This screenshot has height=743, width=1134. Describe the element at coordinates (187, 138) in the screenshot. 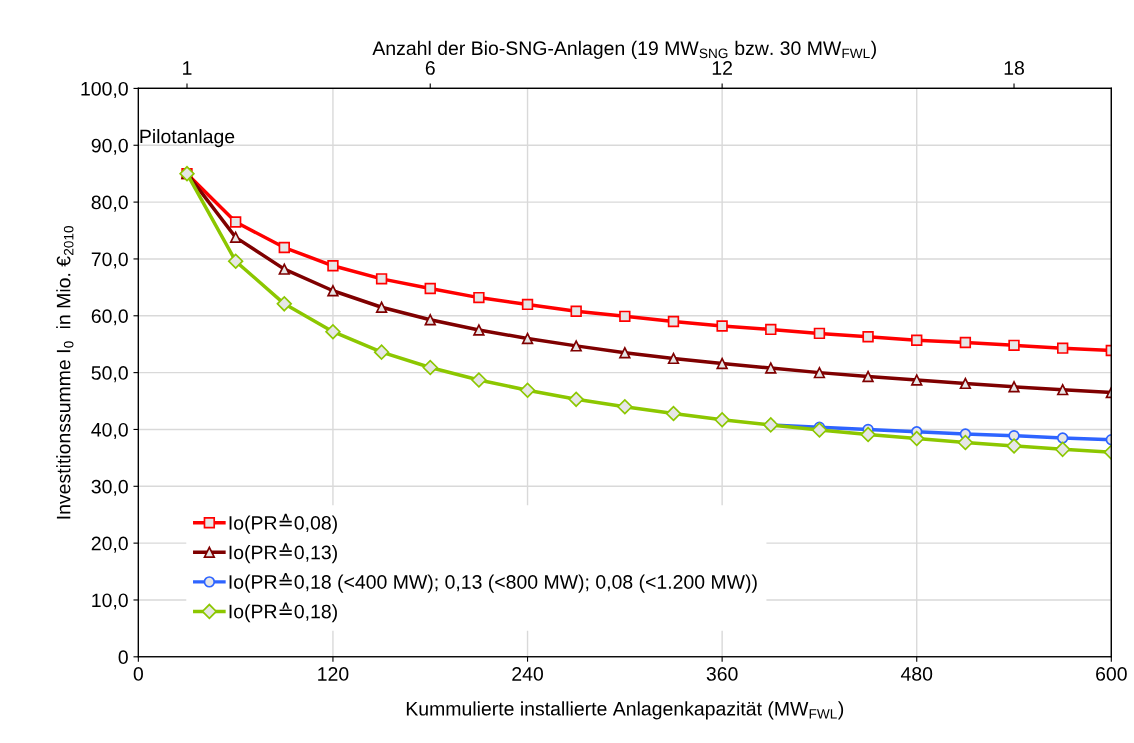

I see `annotation: Pilotanlage` at that location.